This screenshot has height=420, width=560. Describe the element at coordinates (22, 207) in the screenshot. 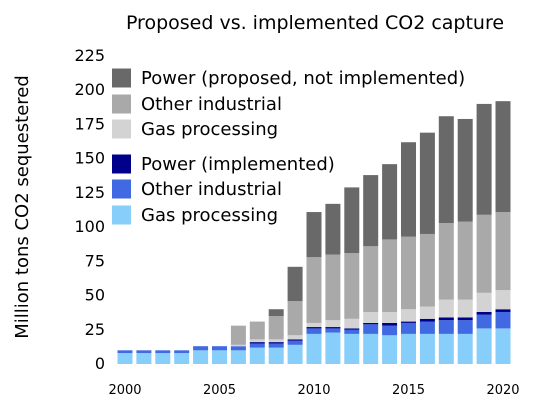

I see `y-axis-label: Million tons CO2 sequestered` at that location.